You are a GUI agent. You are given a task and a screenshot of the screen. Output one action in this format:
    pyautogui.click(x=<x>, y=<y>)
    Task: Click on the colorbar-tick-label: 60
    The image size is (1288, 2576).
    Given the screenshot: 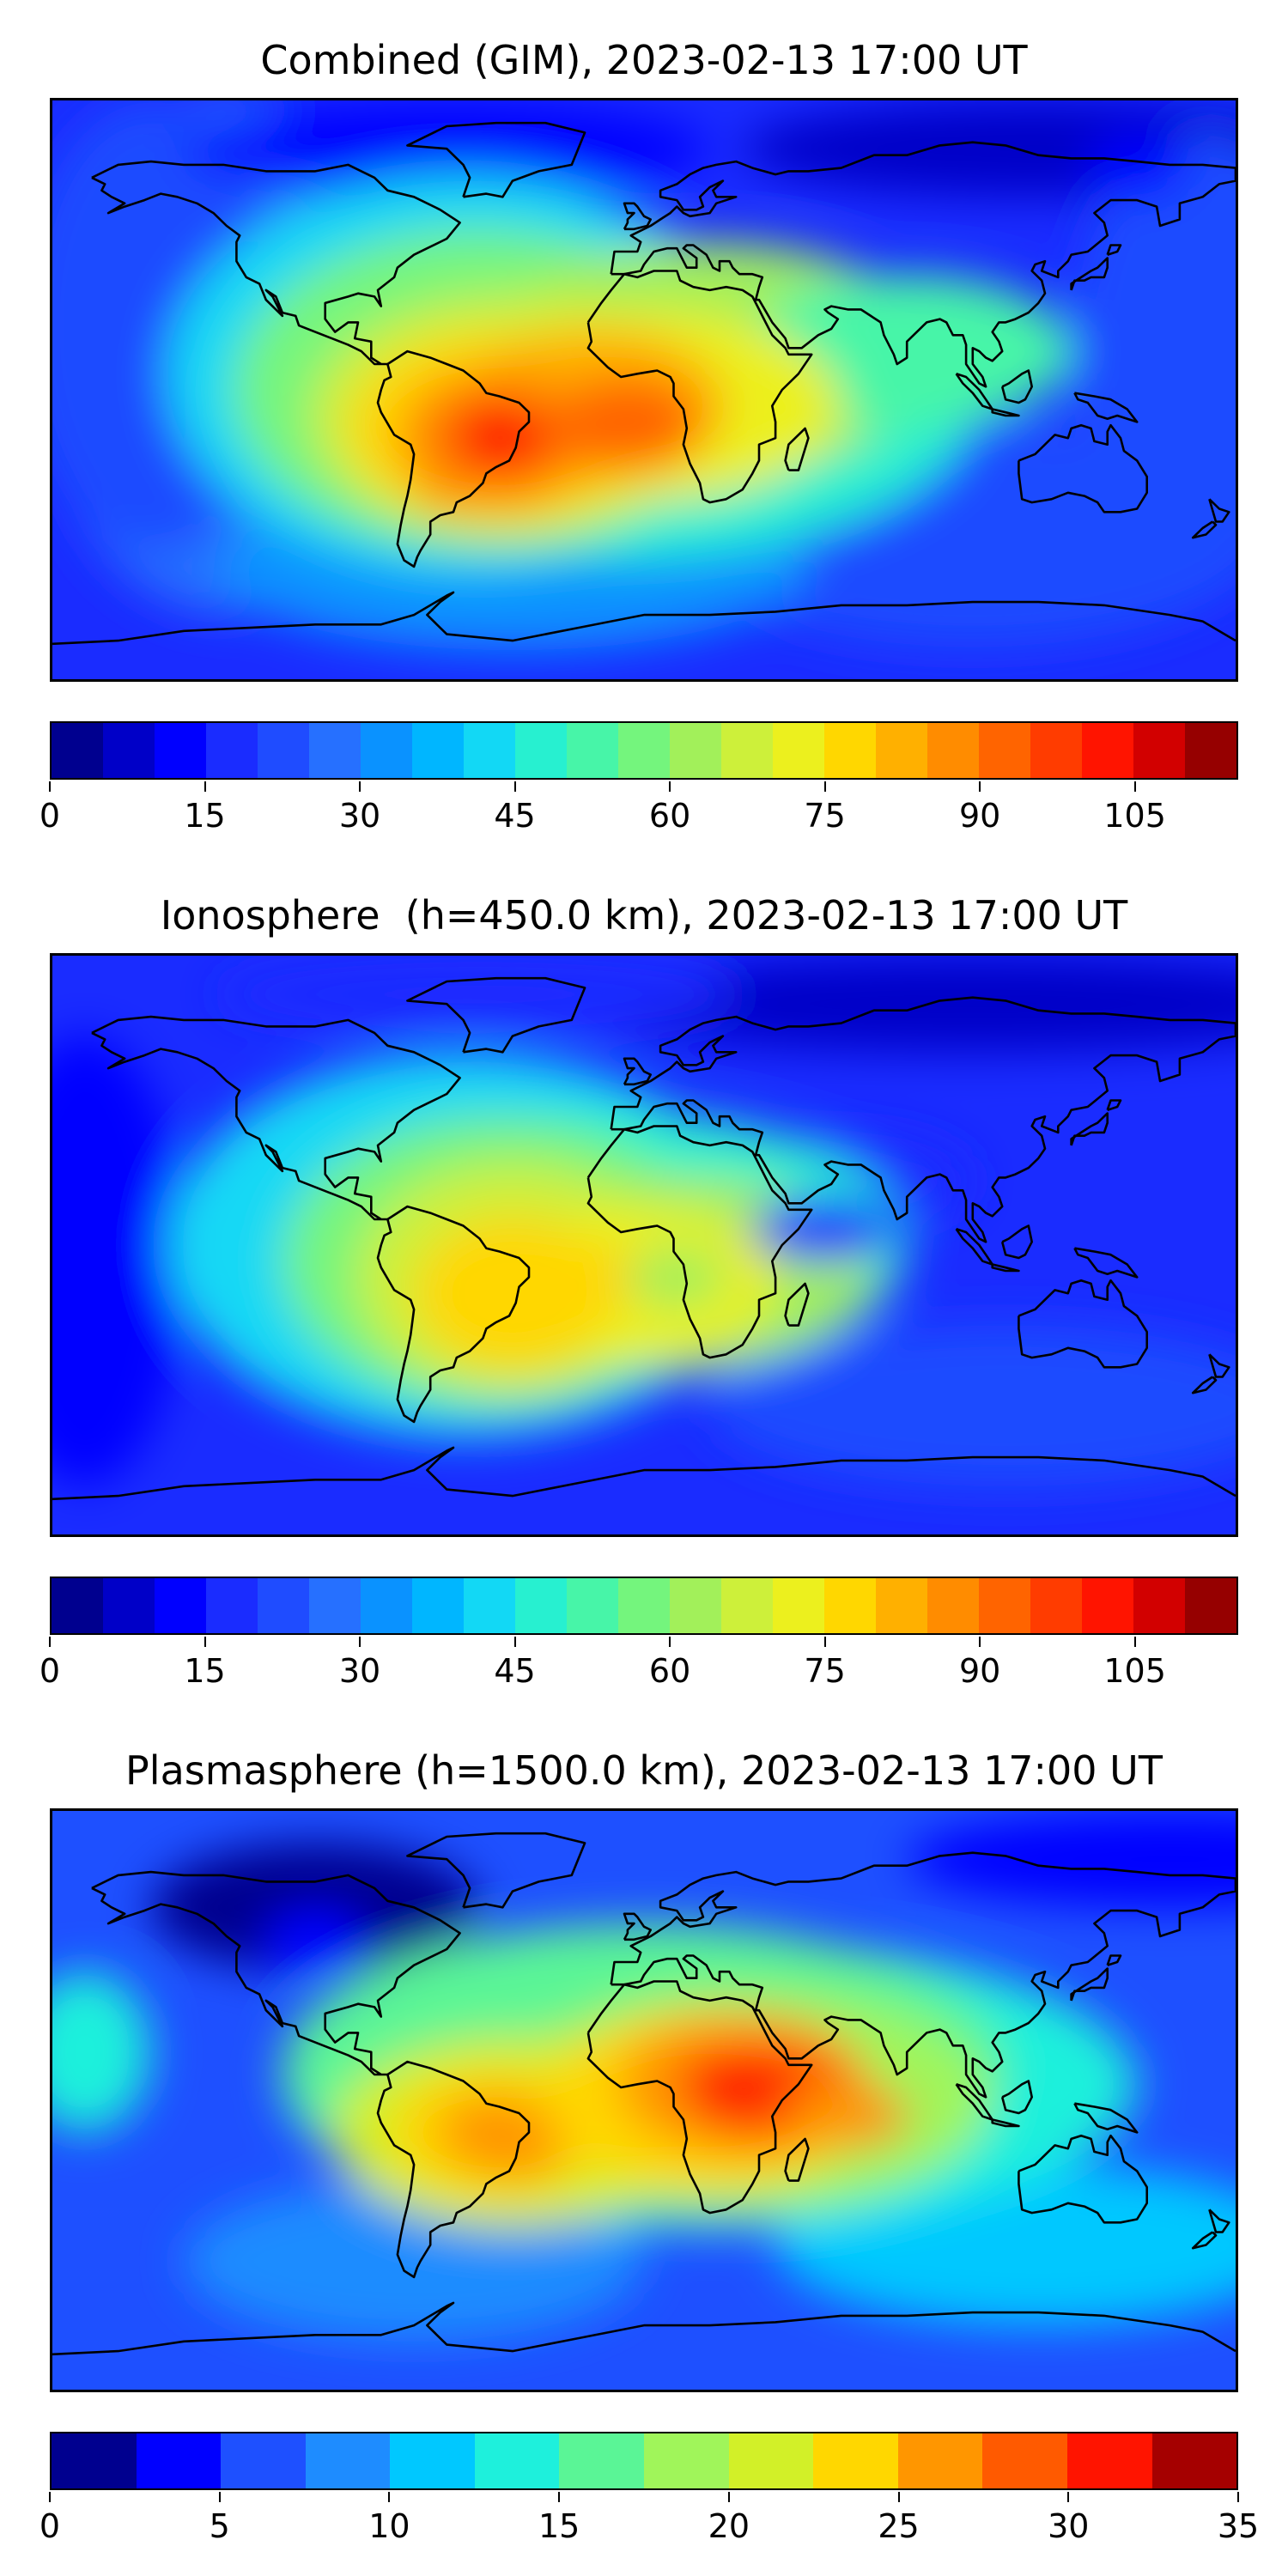 What is the action you would take?
    pyautogui.click(x=669, y=816)
    